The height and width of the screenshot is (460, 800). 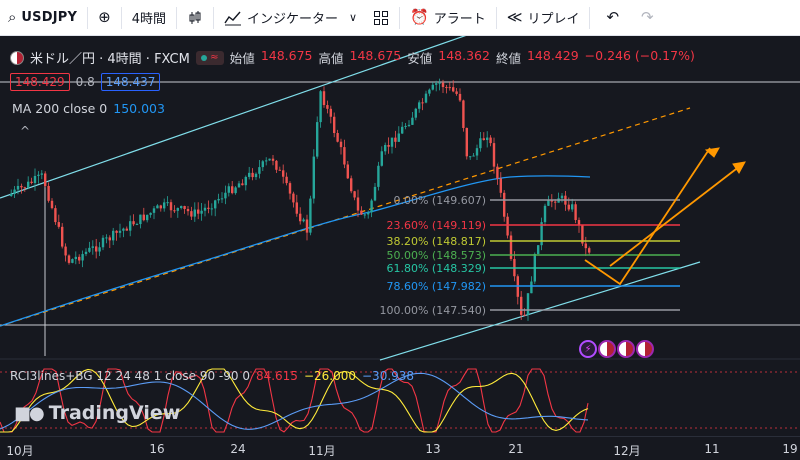 I want to click on compare-button: ⊕, so click(x=104, y=18).